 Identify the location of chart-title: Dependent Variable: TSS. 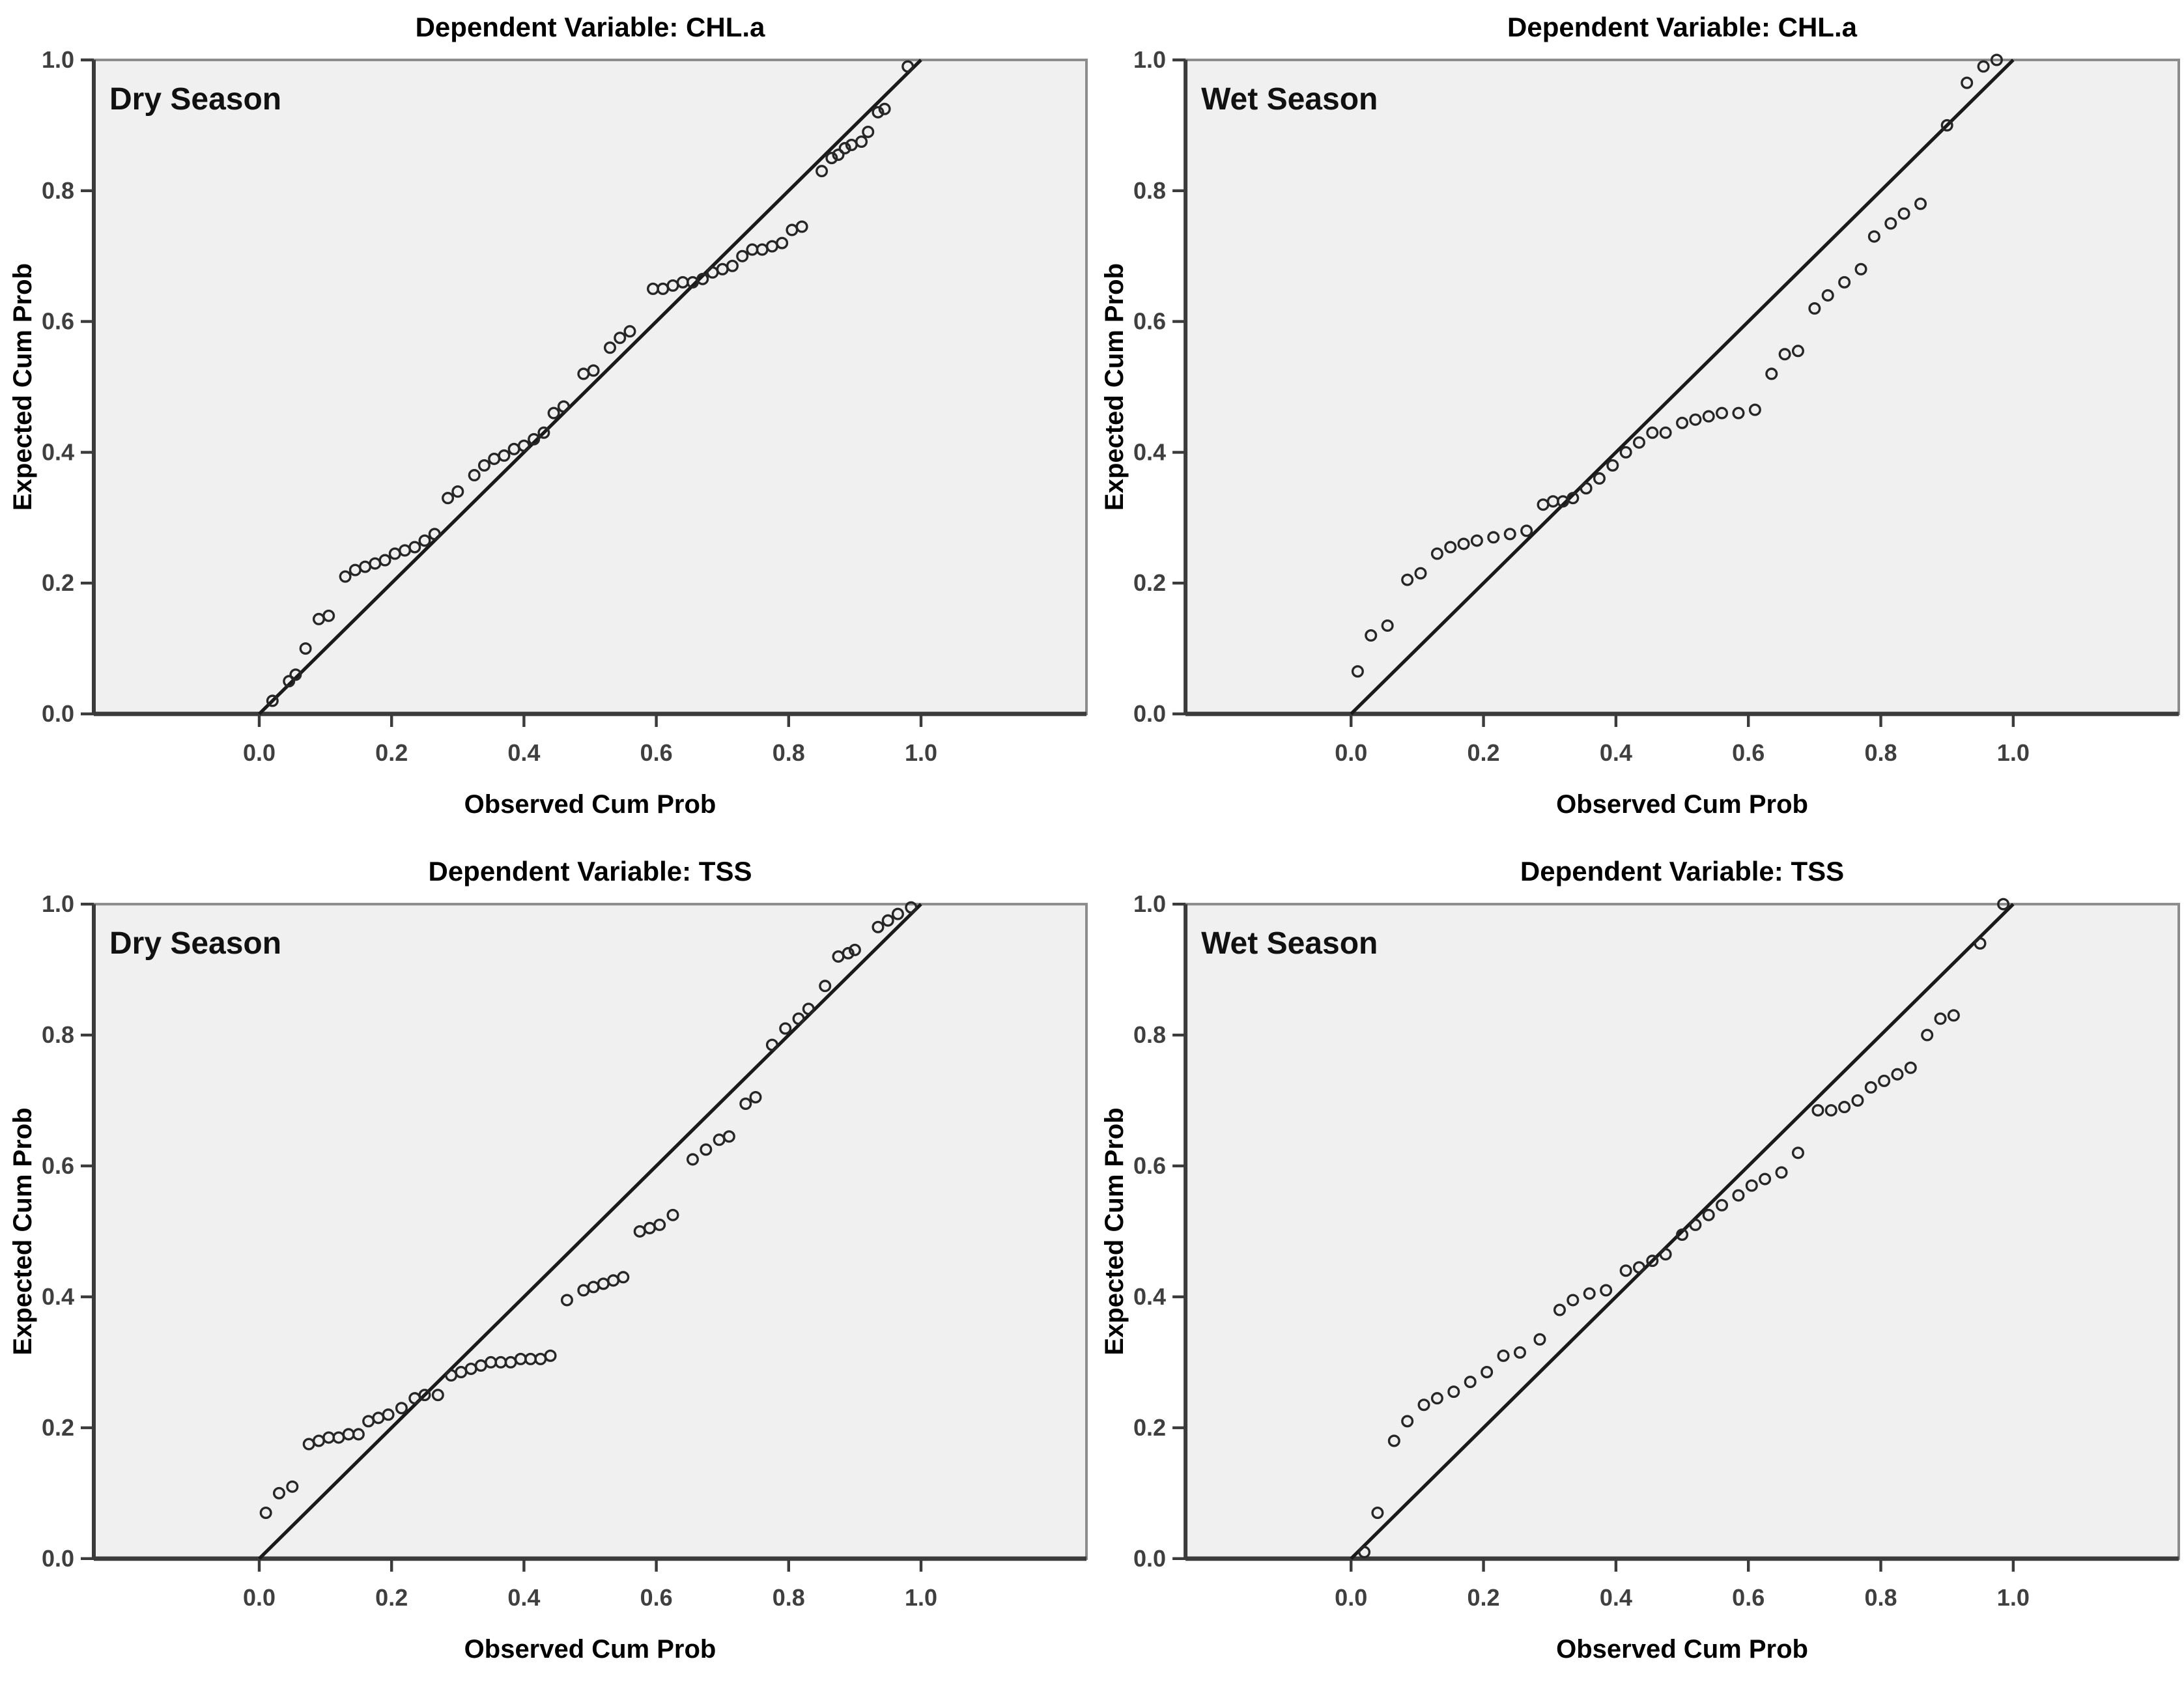
(590, 872).